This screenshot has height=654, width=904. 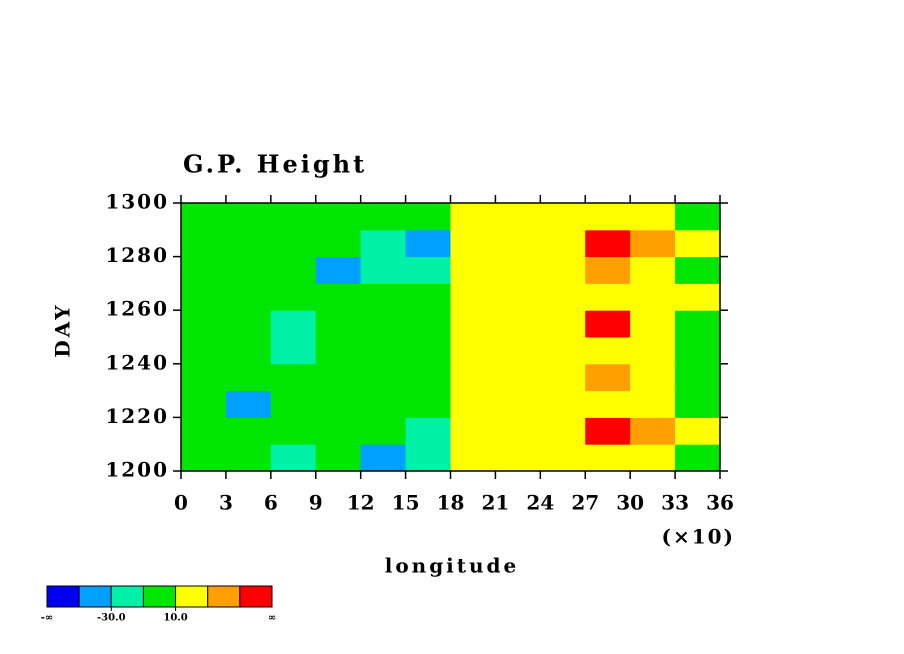 I want to click on colorbar-label: ∞, so click(x=272, y=618).